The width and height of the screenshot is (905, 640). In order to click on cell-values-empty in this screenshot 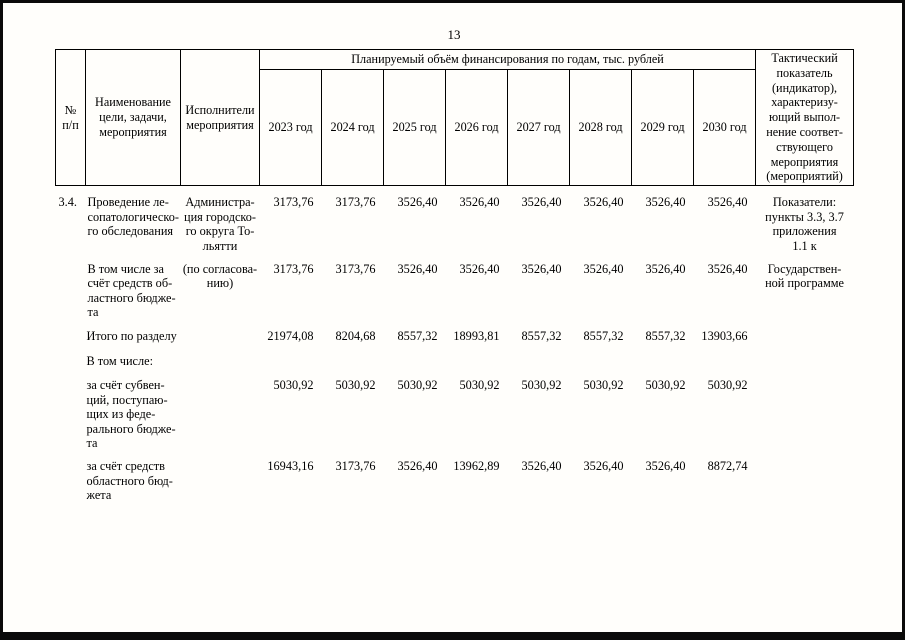, I will do `click(508, 356)`.